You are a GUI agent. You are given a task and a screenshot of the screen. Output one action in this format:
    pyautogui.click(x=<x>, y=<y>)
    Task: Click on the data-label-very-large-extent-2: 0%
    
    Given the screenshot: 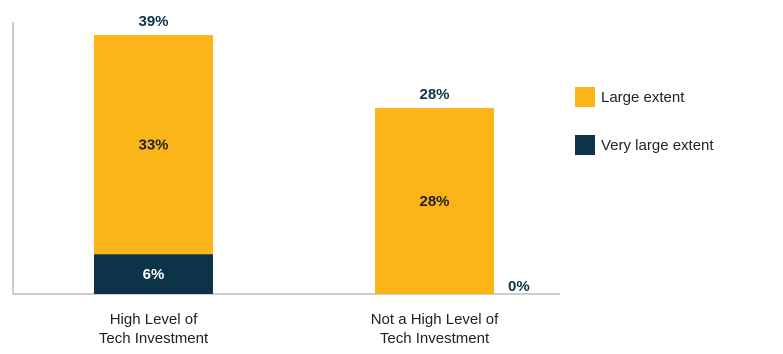 What is the action you would take?
    pyautogui.click(x=519, y=286)
    